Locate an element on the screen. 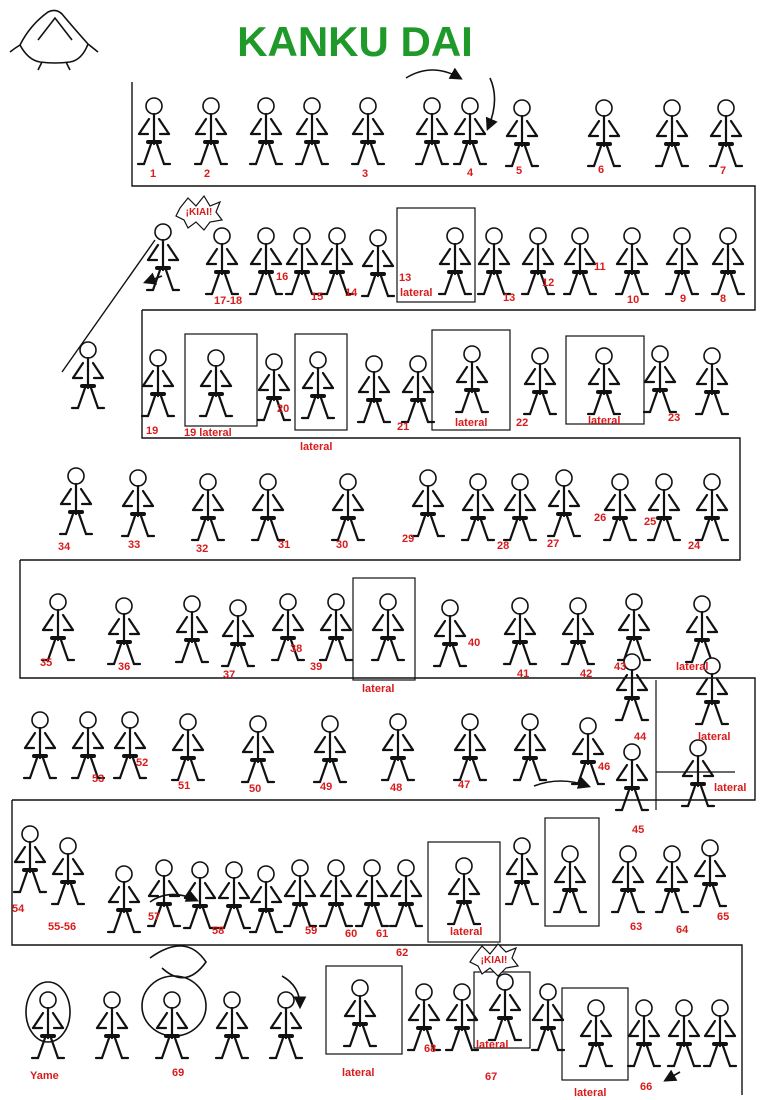  step-label: 40 is located at coordinates (474, 643).